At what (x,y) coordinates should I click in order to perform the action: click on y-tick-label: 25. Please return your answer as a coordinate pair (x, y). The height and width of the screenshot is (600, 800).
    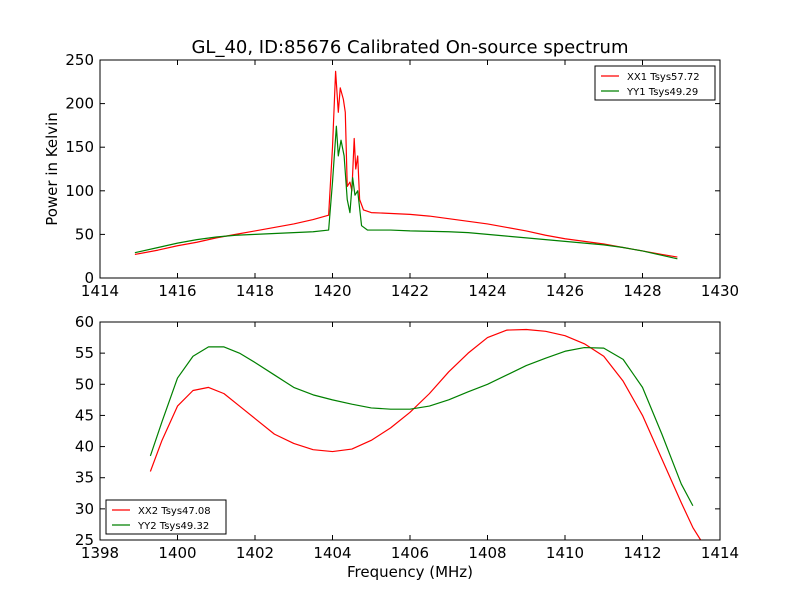
    Looking at the image, I should click on (84, 540).